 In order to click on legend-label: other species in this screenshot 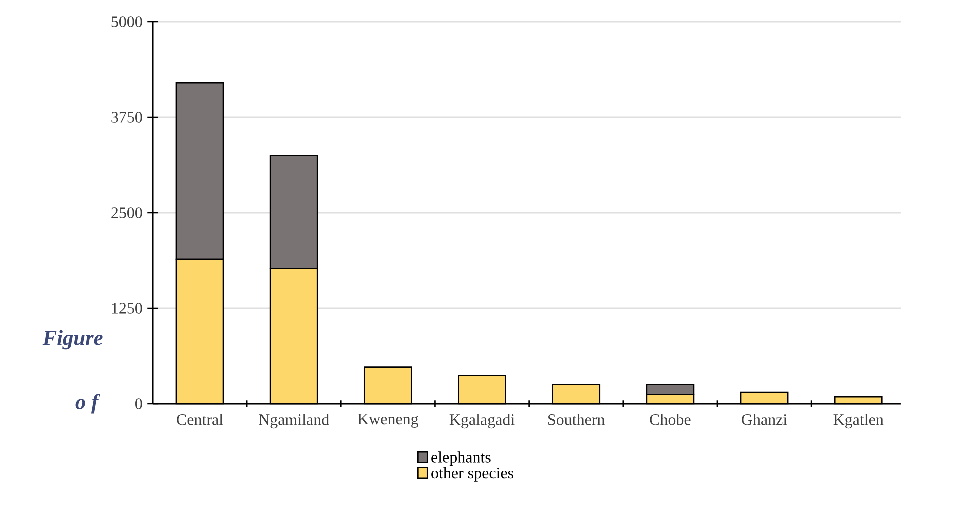, I will do `click(473, 474)`.